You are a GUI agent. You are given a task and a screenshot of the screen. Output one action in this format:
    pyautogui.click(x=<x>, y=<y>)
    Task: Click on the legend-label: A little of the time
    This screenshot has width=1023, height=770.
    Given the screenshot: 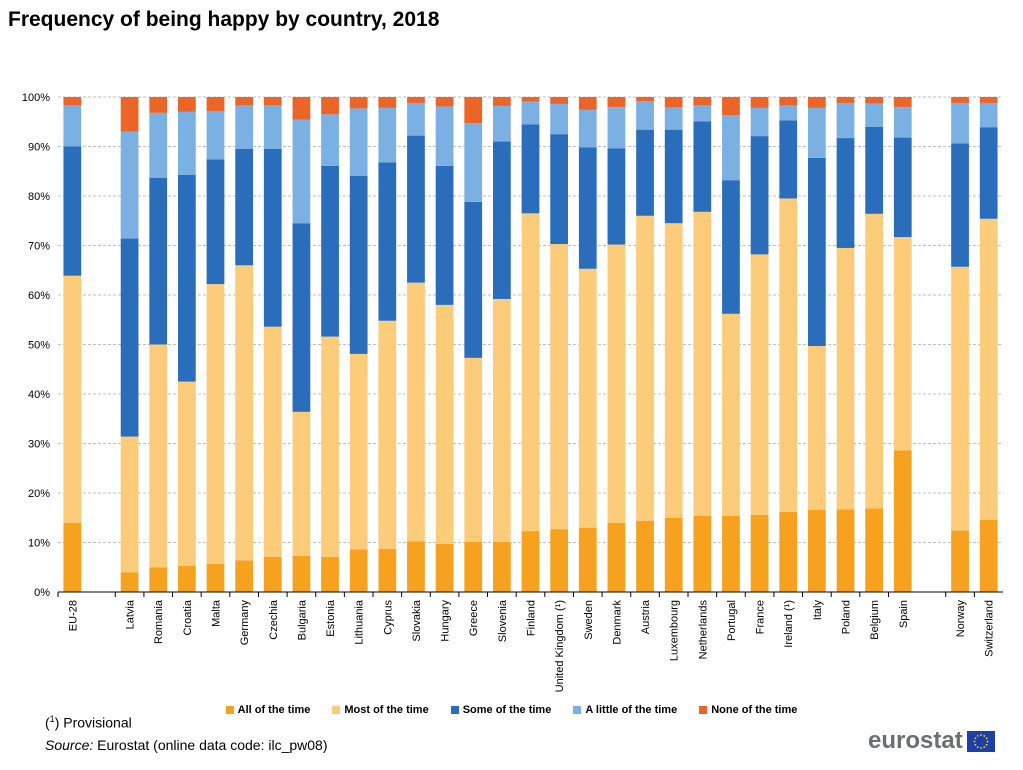 What is the action you would take?
    pyautogui.click(x=631, y=710)
    